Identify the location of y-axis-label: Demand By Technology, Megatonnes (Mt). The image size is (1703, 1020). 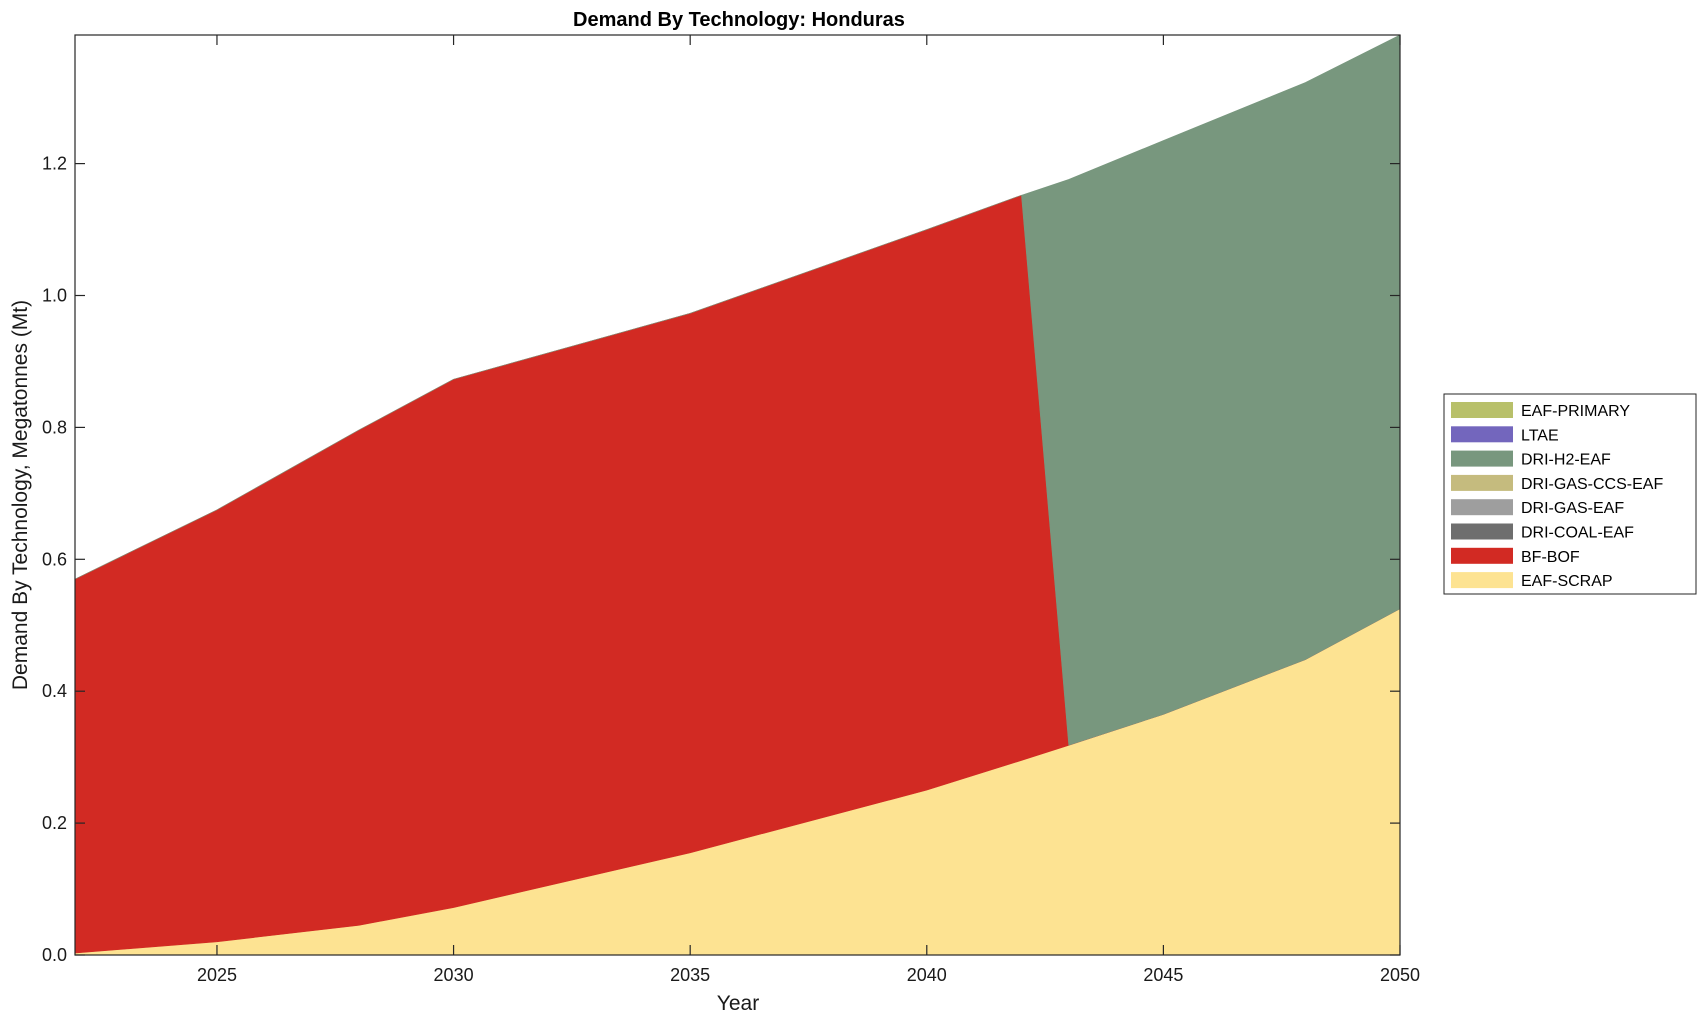
(20, 495).